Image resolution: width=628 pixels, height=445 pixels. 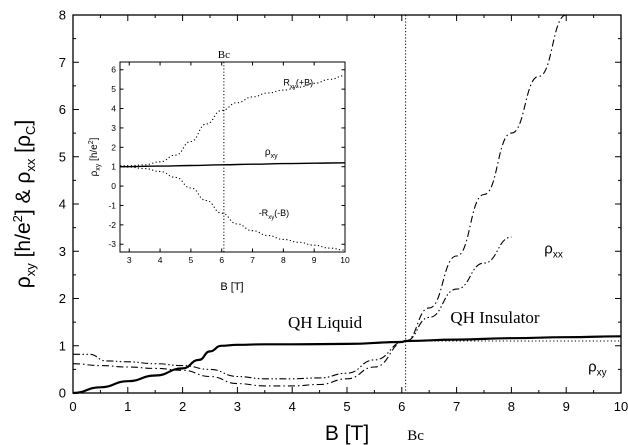 I want to click on main-x-tick-label: 7, so click(x=456, y=406).